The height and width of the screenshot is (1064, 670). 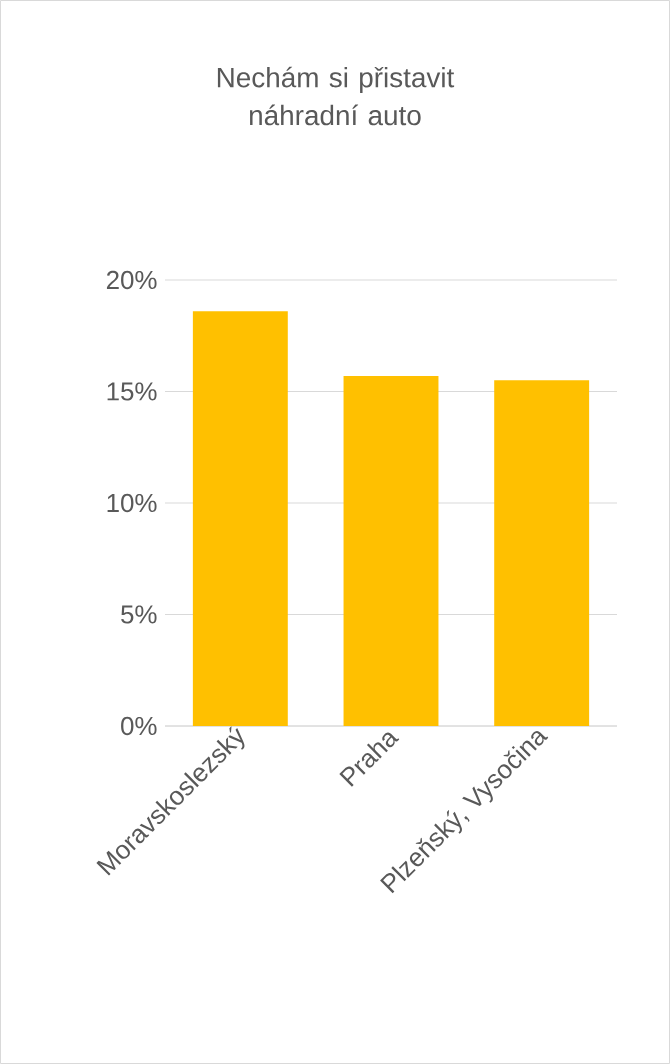 What do you see at coordinates (336, 96) in the screenshot?
I see `chart-title: Nechám si přistavit náhradní auto` at bounding box center [336, 96].